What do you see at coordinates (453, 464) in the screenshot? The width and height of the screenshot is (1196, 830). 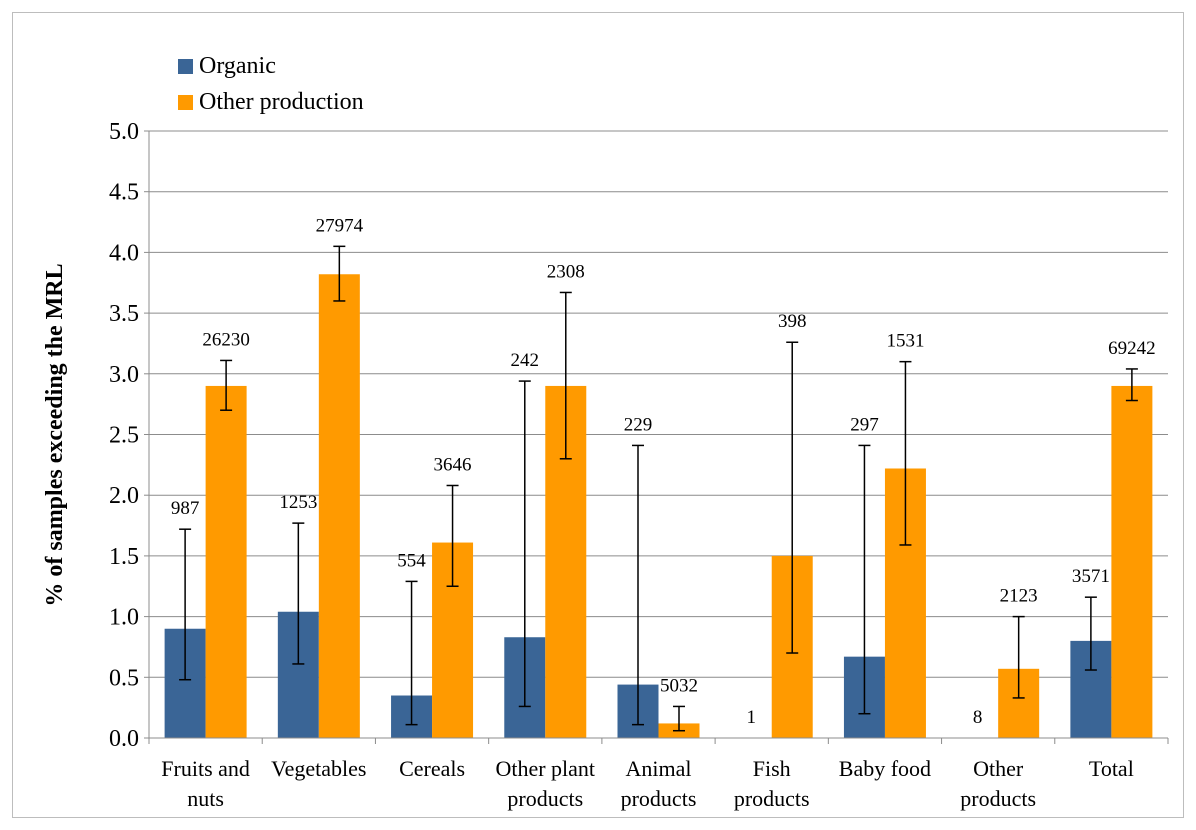 I see `data-label: 3646` at bounding box center [453, 464].